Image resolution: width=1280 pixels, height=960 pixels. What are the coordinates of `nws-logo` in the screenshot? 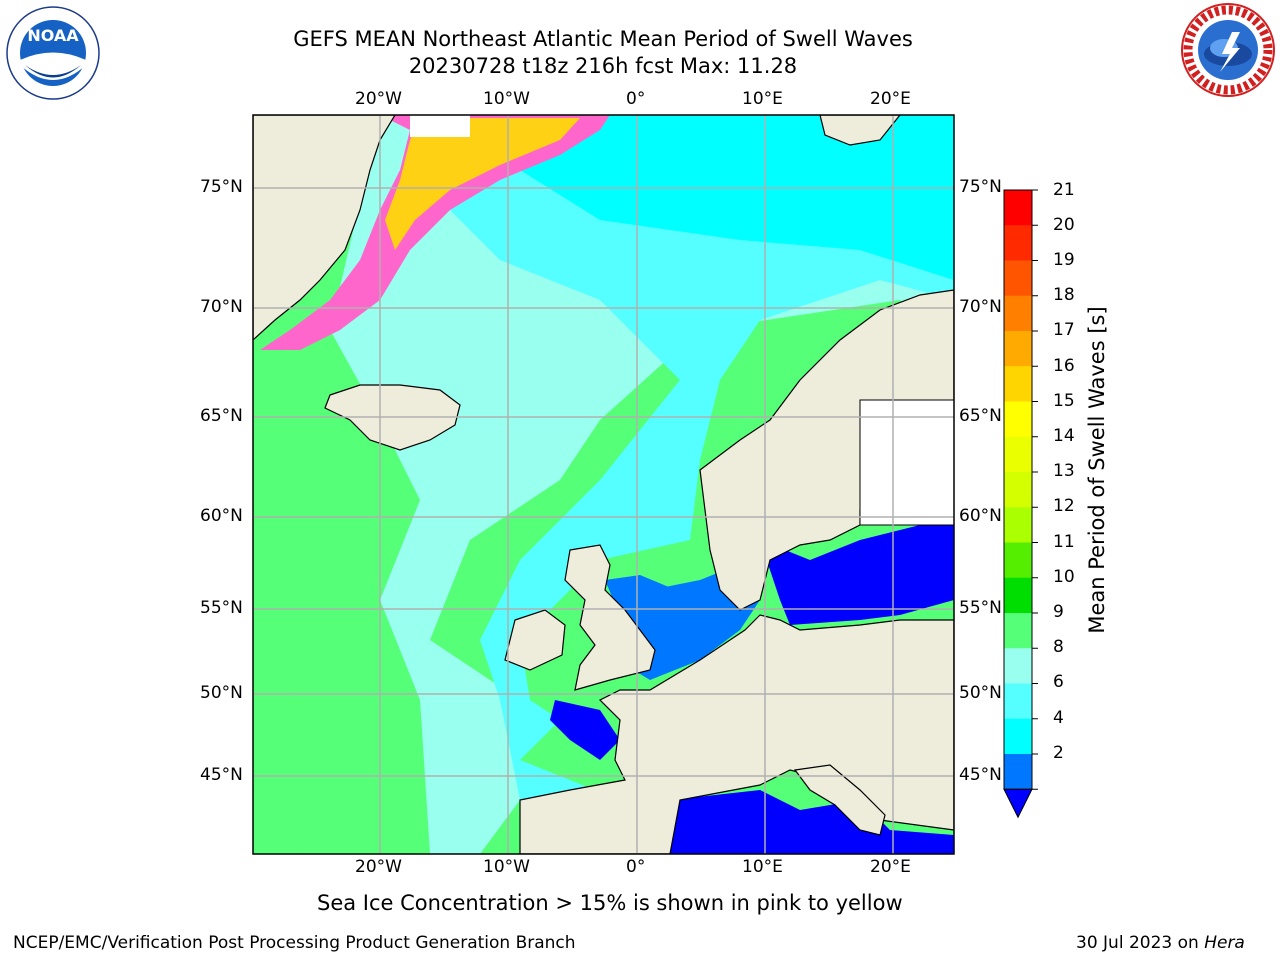 It's located at (1228, 50).